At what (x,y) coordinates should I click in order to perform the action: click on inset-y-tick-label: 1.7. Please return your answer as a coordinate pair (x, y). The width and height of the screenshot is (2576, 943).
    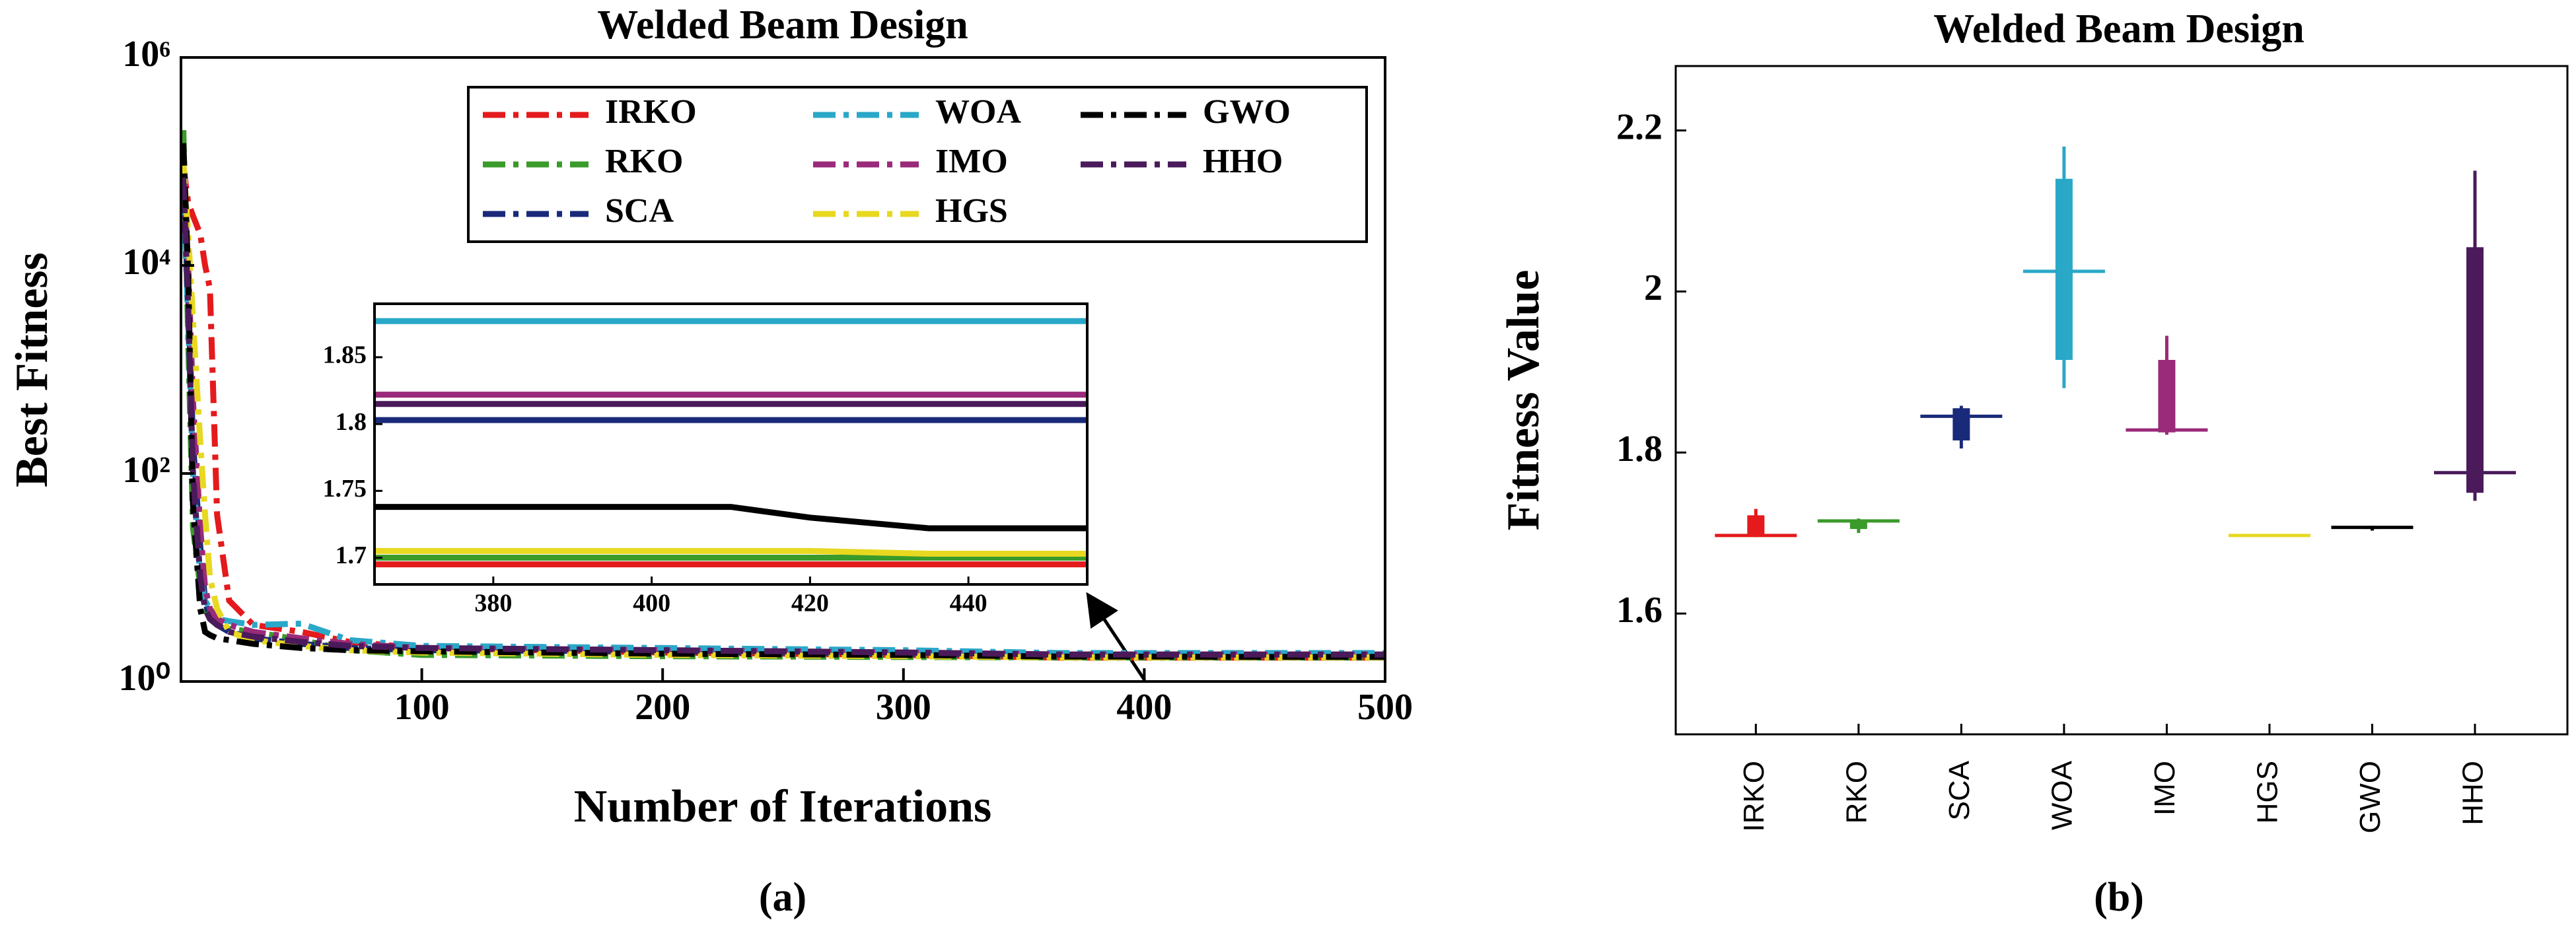
    Looking at the image, I should click on (351, 555).